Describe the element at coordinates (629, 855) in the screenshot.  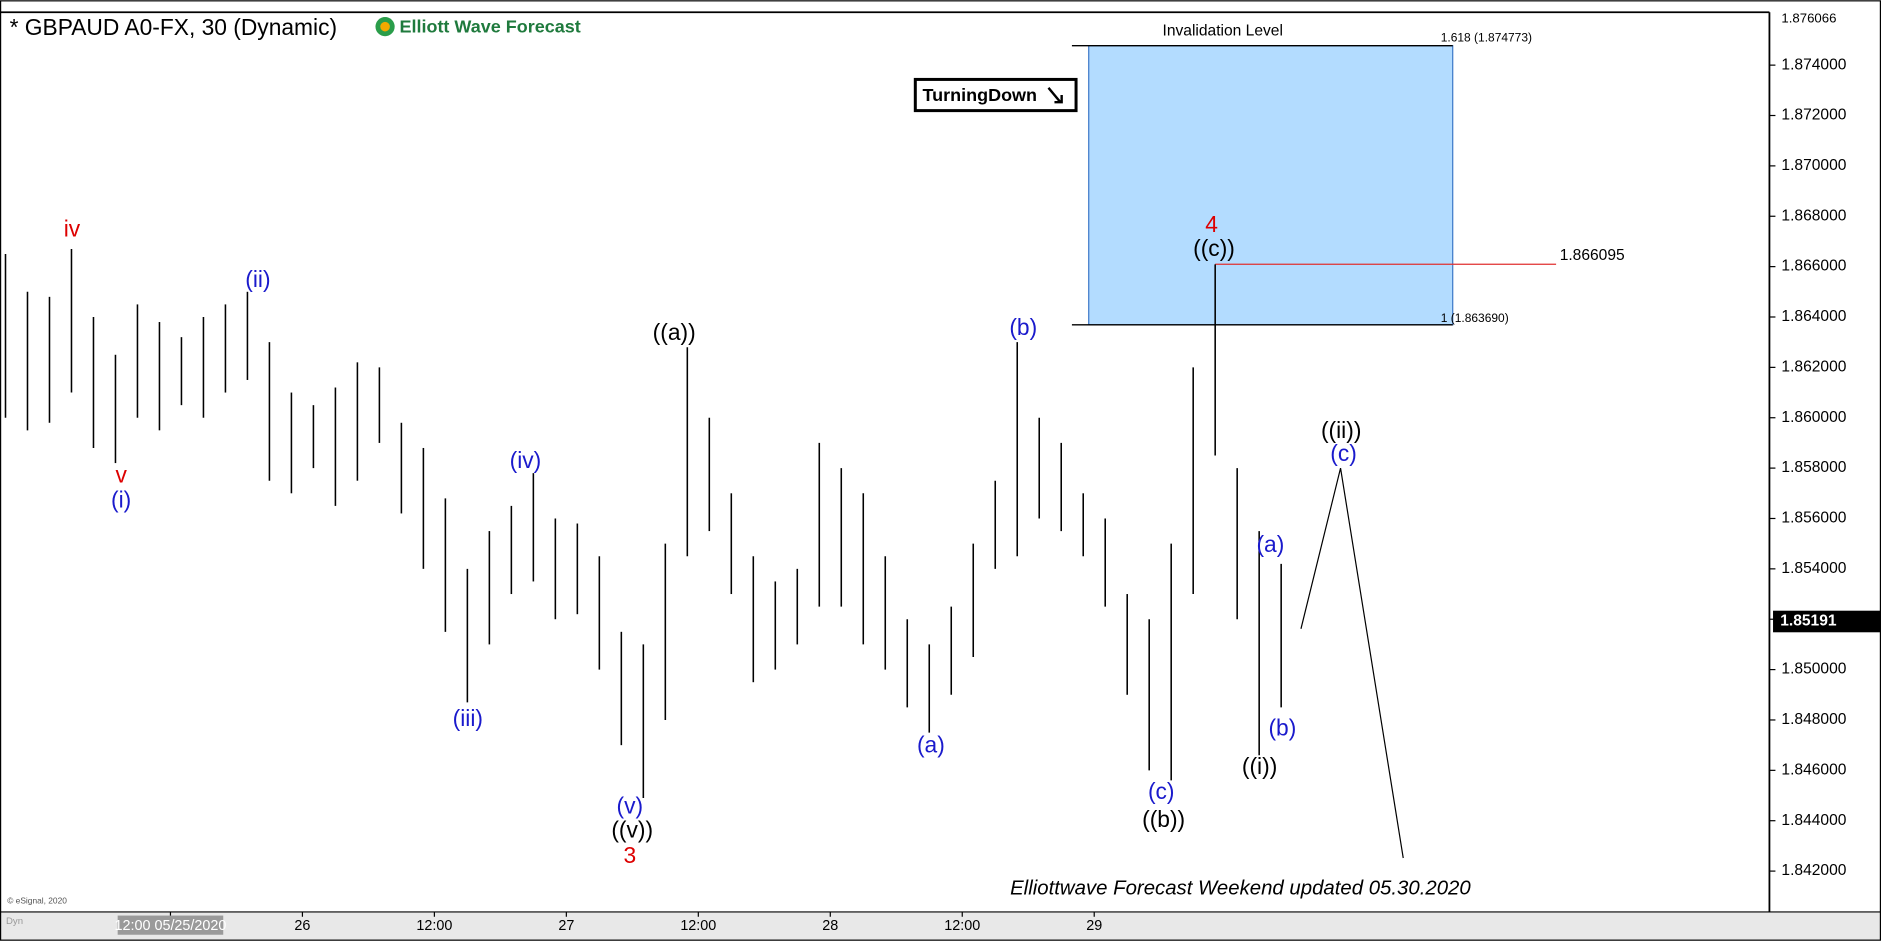
I see `wave-label: 3` at that location.